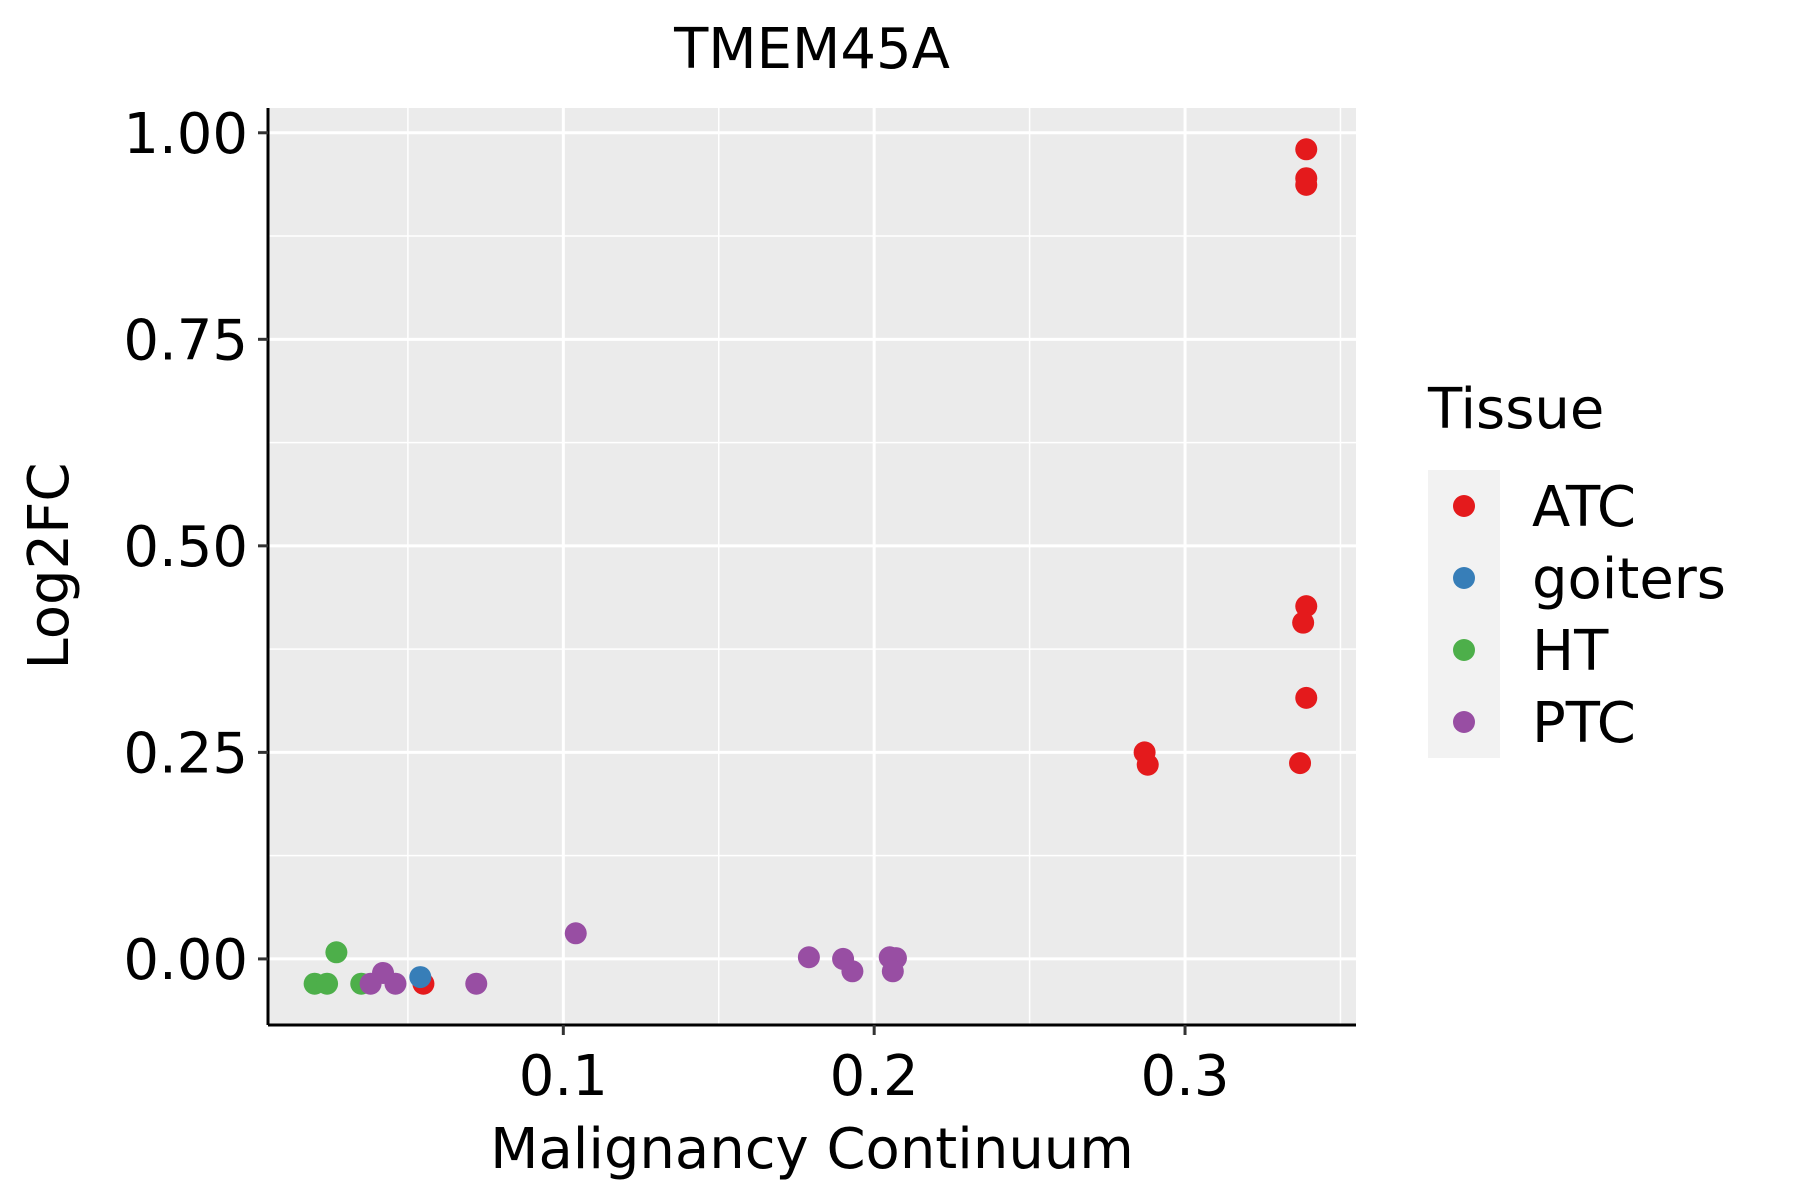  Describe the element at coordinates (1464, 650) in the screenshot. I see `legend-key-ht` at that location.